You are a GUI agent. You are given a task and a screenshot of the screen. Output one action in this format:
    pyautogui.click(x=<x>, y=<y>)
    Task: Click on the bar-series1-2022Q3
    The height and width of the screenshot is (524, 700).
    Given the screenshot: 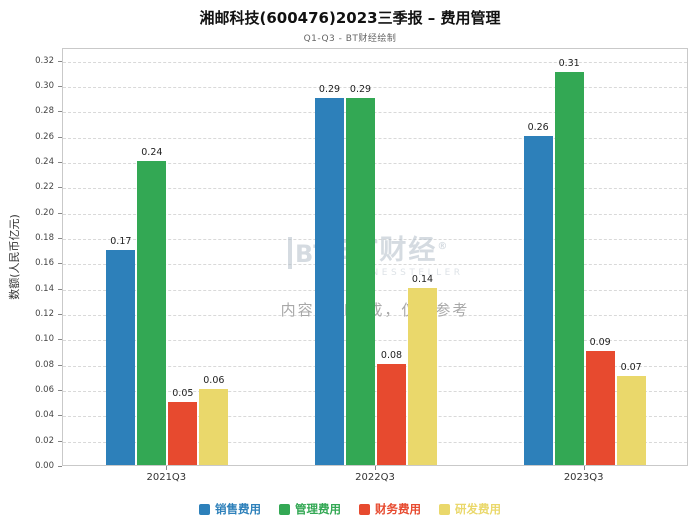 What is the action you would take?
    pyautogui.click(x=329, y=281)
    